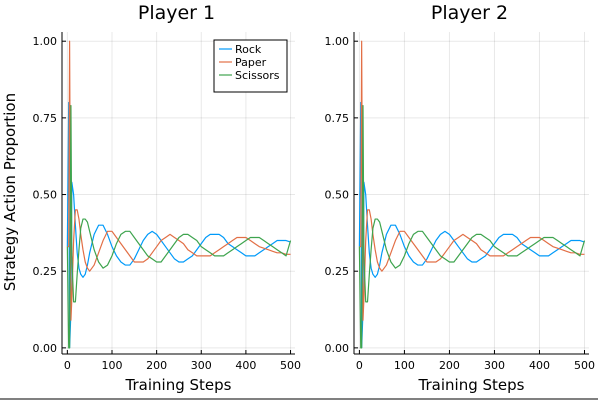 The height and width of the screenshot is (405, 598). I want to click on shared-y-axis-label: Strategy Action Proportion, so click(10, 192).